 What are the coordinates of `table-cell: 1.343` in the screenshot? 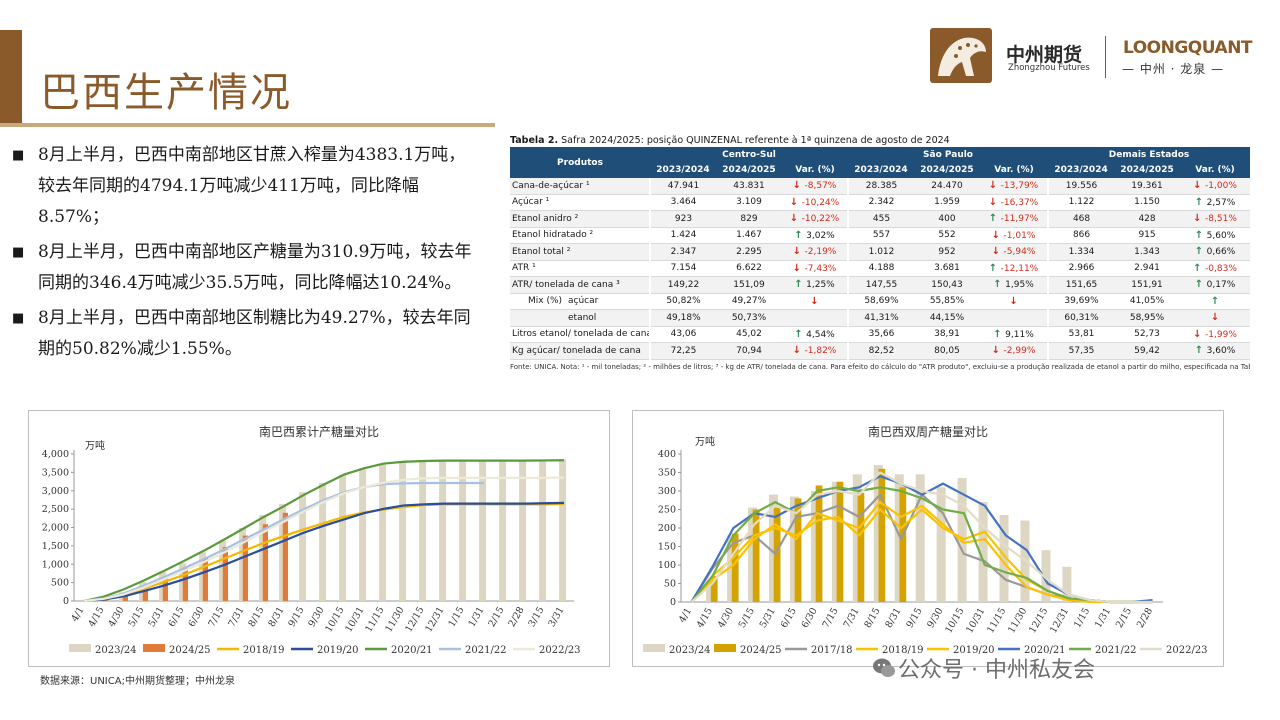 It's located at (1147, 252).